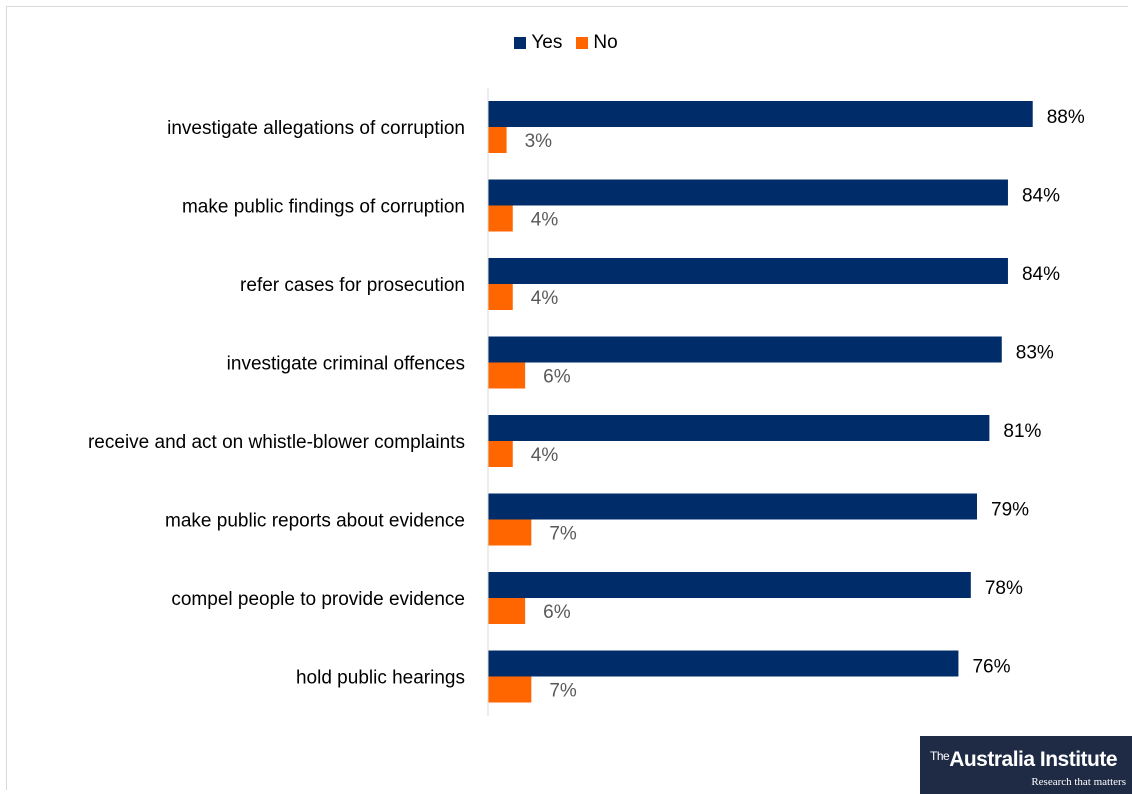  I want to click on data-label-yes: 83%, so click(1035, 353).